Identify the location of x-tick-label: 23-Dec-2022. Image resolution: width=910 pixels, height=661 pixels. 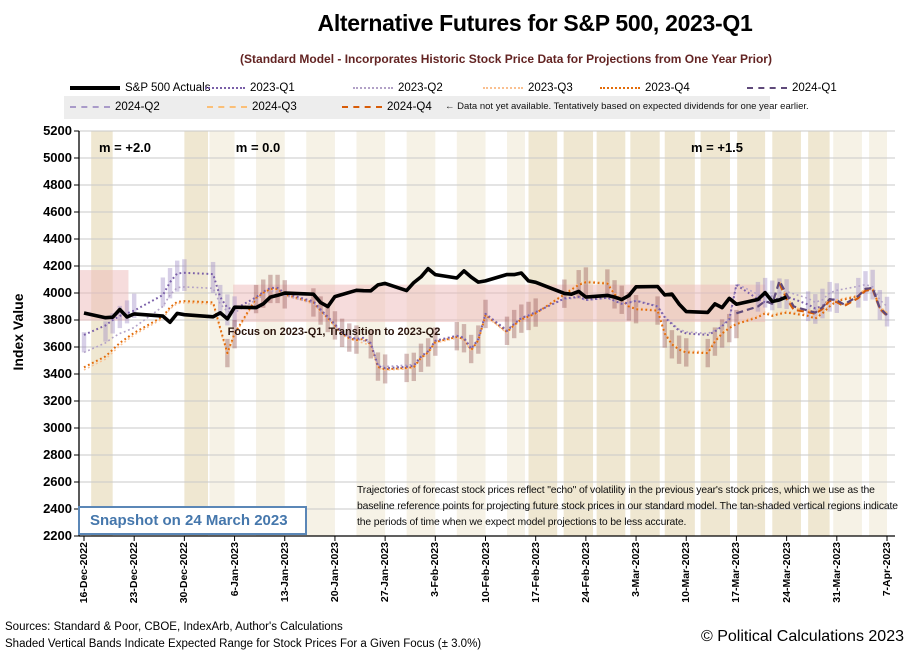
(134, 584).